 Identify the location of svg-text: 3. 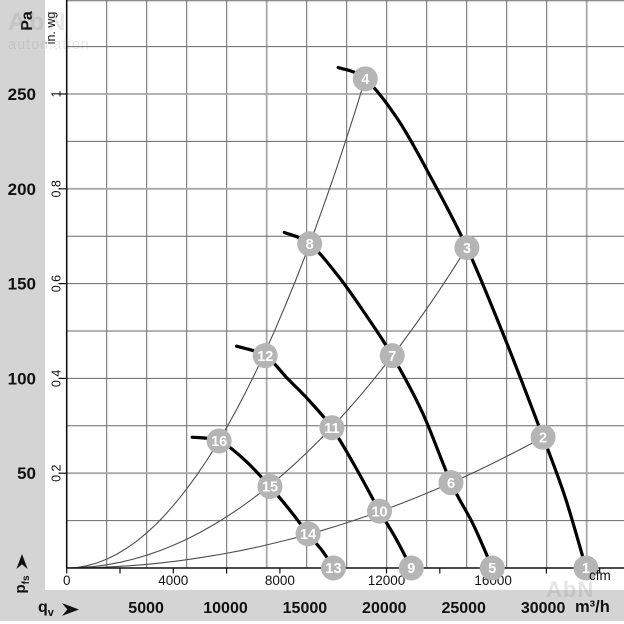
(467, 249).